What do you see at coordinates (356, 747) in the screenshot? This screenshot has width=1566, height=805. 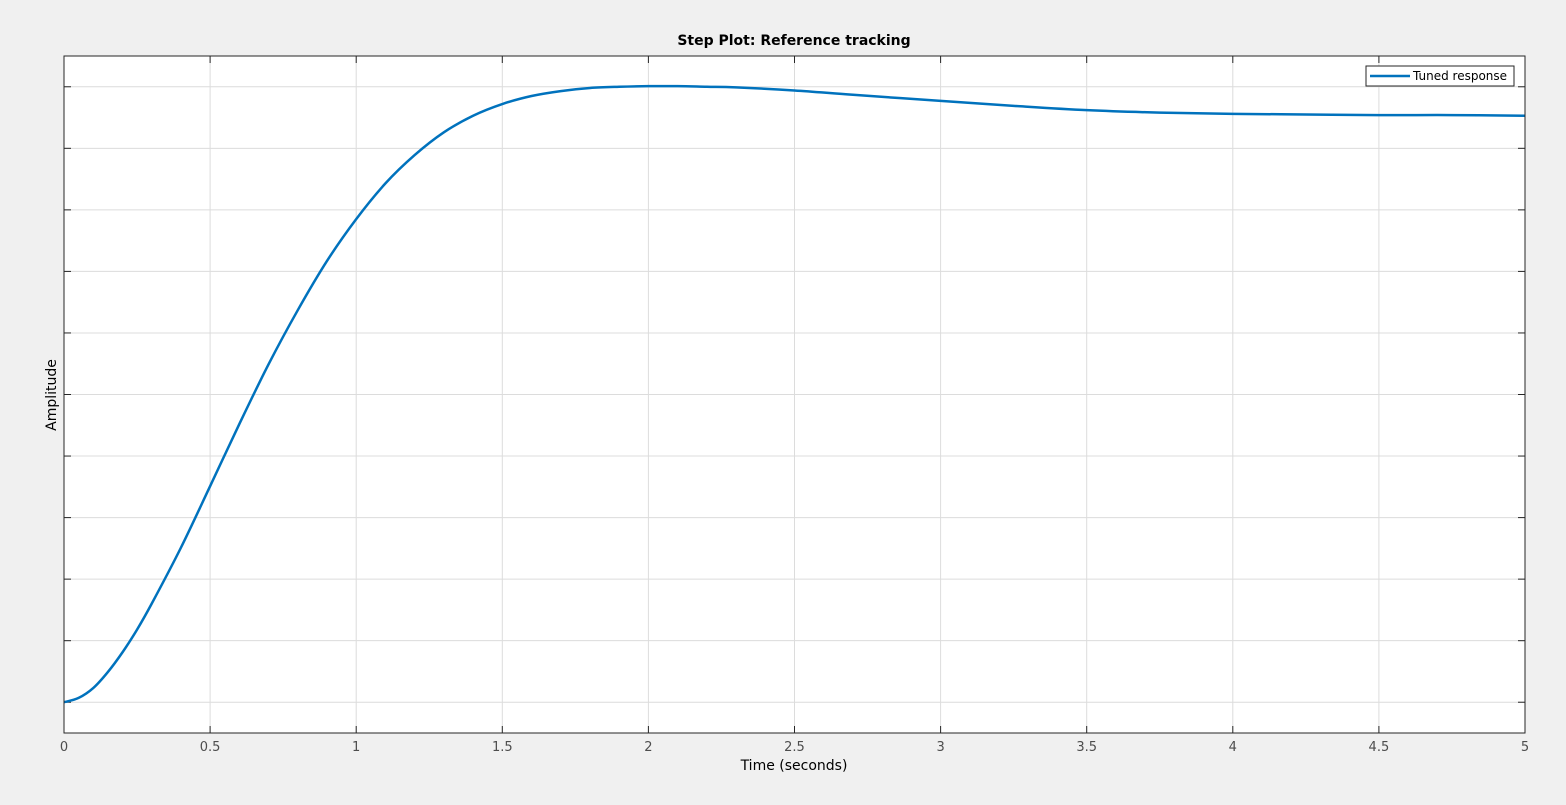 I see `x-tick-label: 1` at bounding box center [356, 747].